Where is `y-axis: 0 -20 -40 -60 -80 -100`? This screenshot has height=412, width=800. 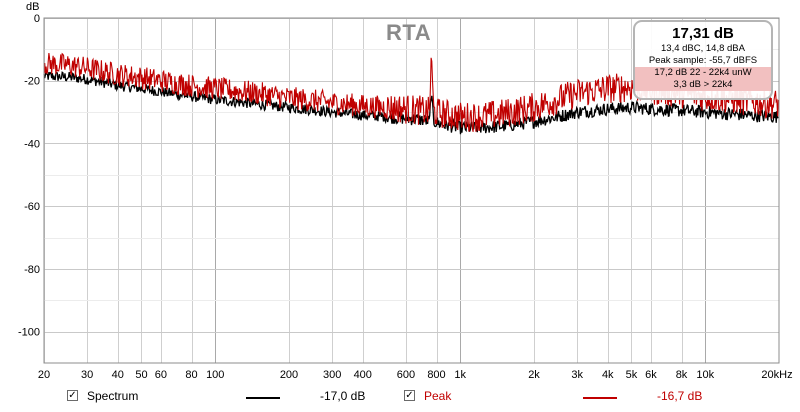 y-axis: 0 -20 -40 -60 -80 -100 is located at coordinates (29, 176).